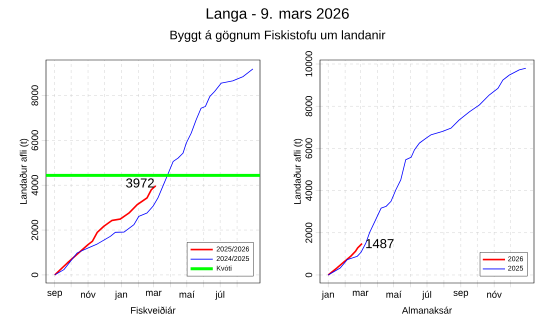 This screenshot has height=333, width=555. What do you see at coordinates (278, 36) in the screenshot?
I see `chart-subtitle: Byggt á gögnum Fiskistofu um landanir` at bounding box center [278, 36].